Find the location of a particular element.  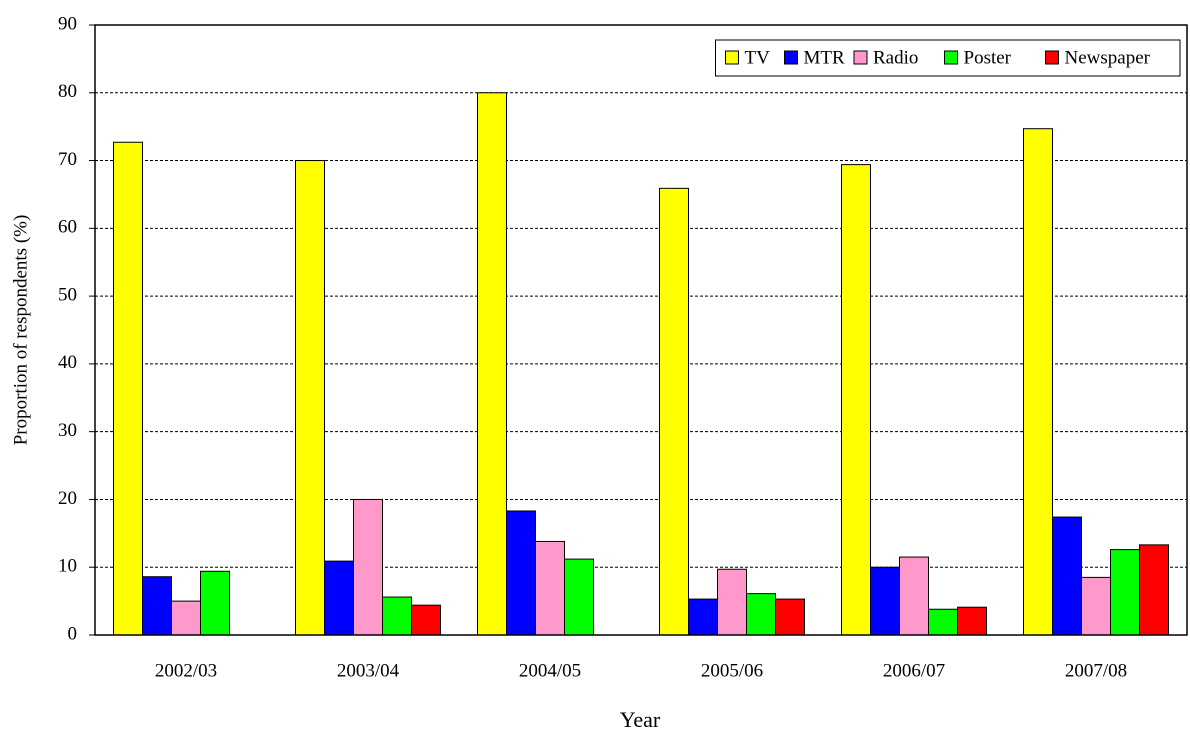

legend-label: Radio is located at coordinates (895, 57).